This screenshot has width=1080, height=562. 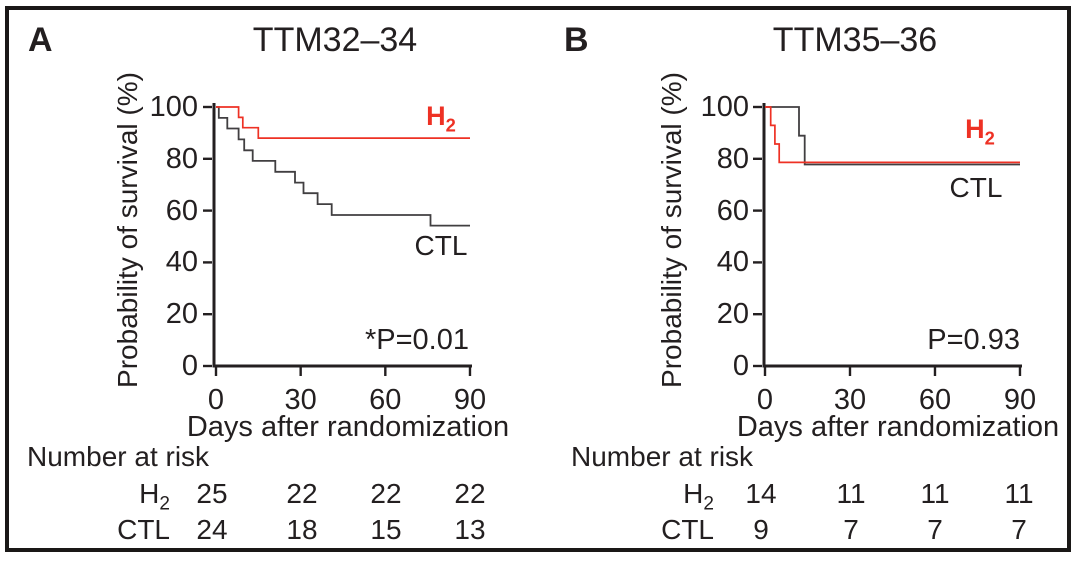 What do you see at coordinates (335, 40) in the screenshot?
I see `panel-a-title: TTM32–34` at bounding box center [335, 40].